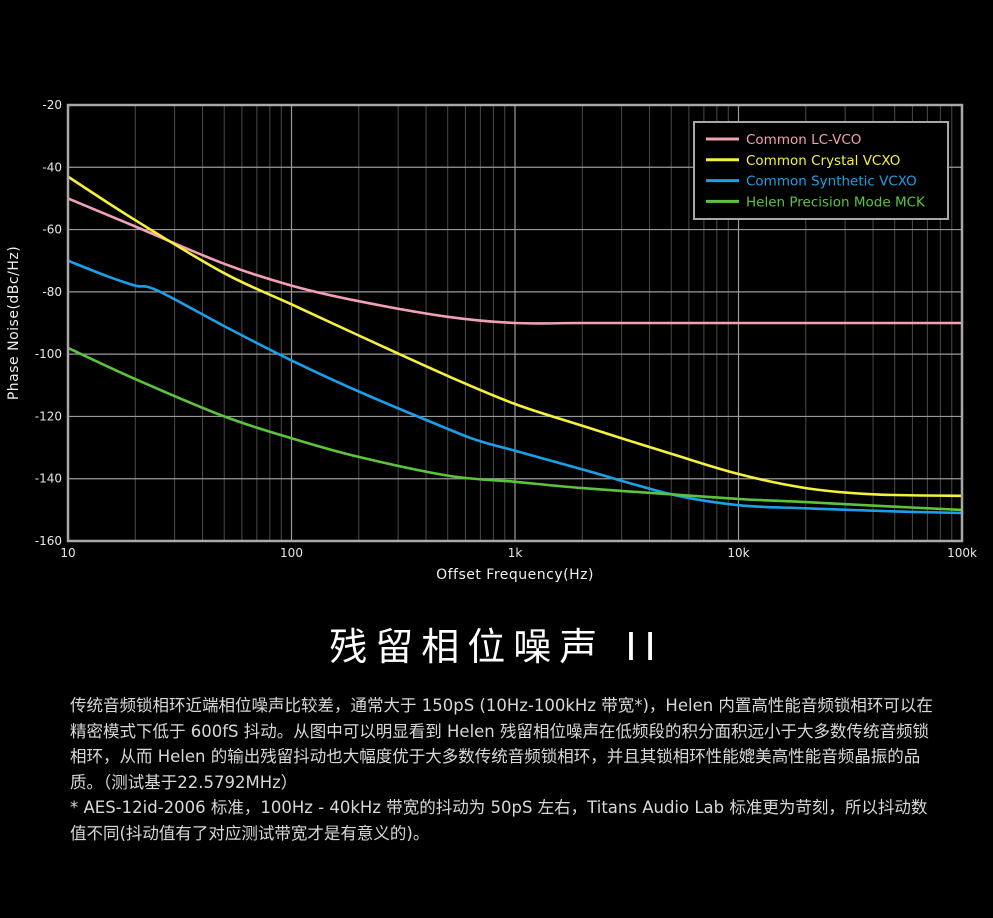 The height and width of the screenshot is (918, 993). What do you see at coordinates (496, 647) in the screenshot?
I see `section-title: 残留相位噪声 II` at bounding box center [496, 647].